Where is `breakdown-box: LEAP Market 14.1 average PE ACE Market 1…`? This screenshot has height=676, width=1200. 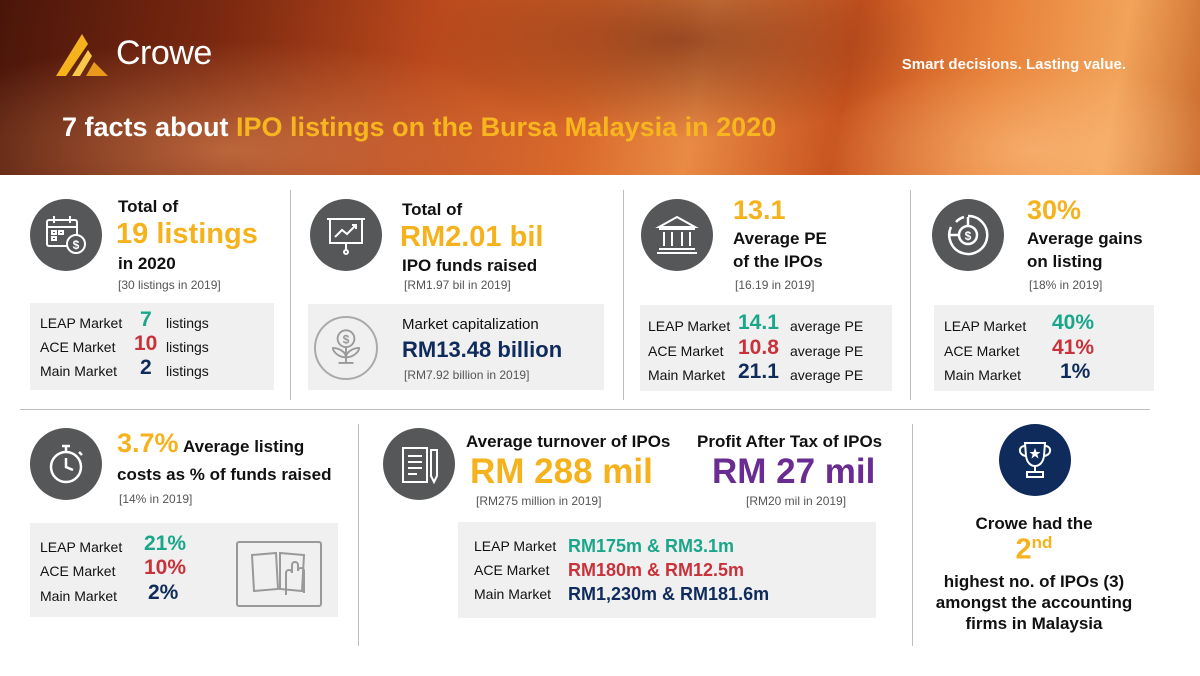
breakdown-box: LEAP Market 14.1 average PE ACE Market 1… is located at coordinates (766, 348).